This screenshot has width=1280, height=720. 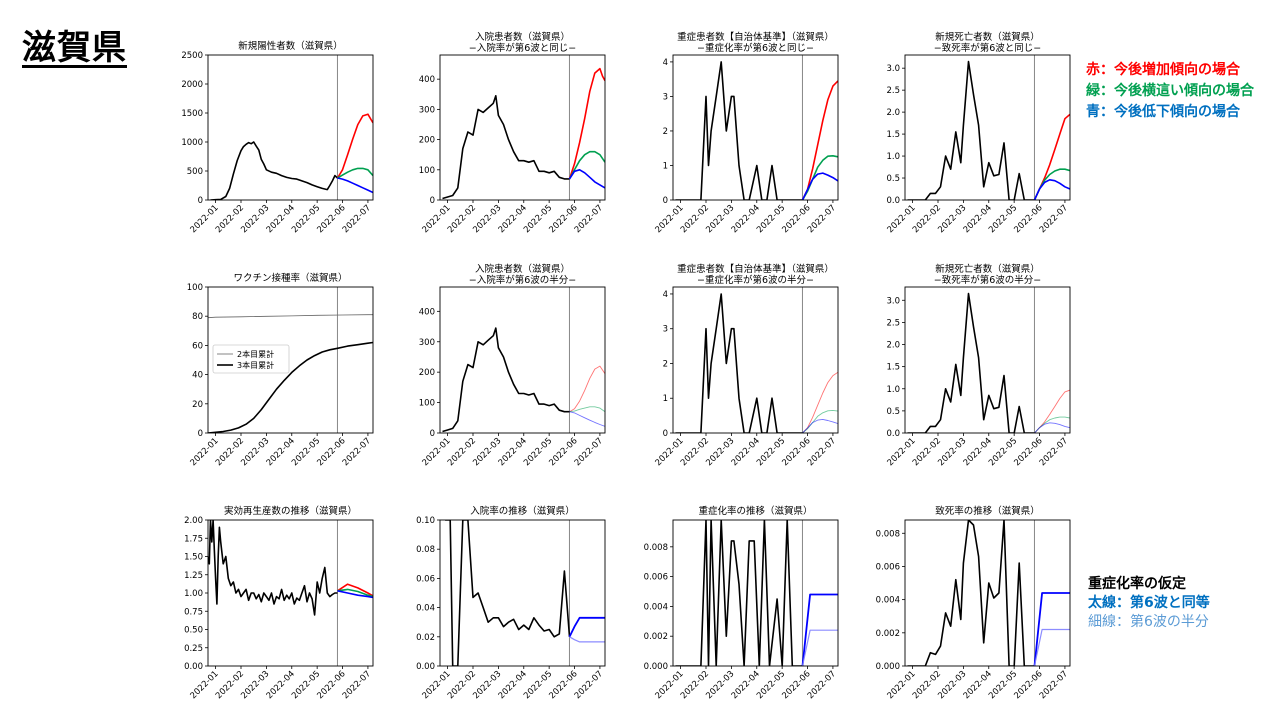 I want to click on y-tick-label: 0.002, so click(x=888, y=634).